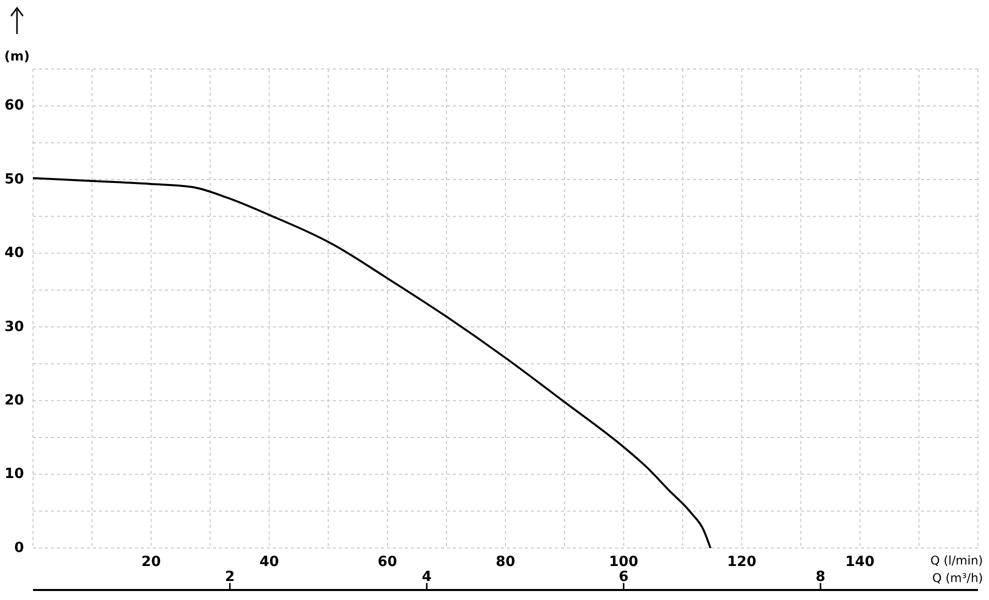 The image size is (989, 600). I want to click on y-tick-label: 10, so click(14, 474).